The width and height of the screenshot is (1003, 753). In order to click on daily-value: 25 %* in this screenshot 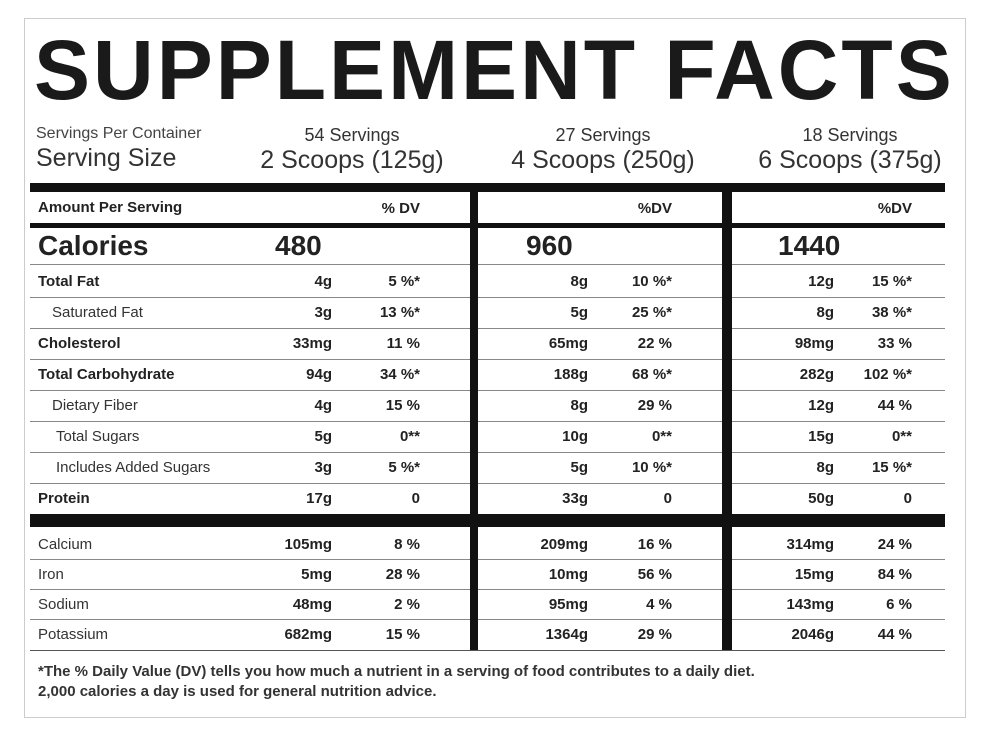, I will do `click(651, 312)`.